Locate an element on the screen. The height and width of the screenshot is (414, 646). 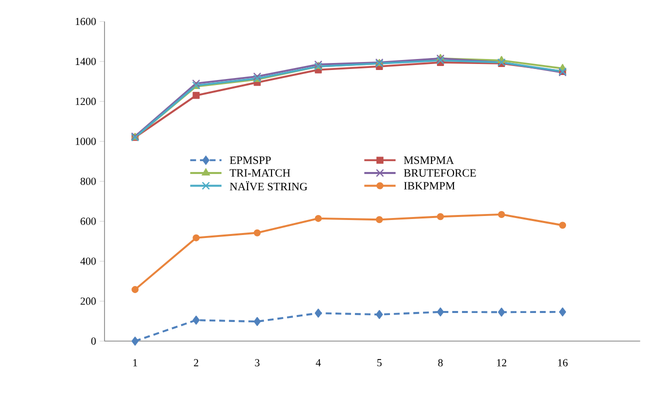
y-tick-label: 1000 is located at coordinates (86, 141).